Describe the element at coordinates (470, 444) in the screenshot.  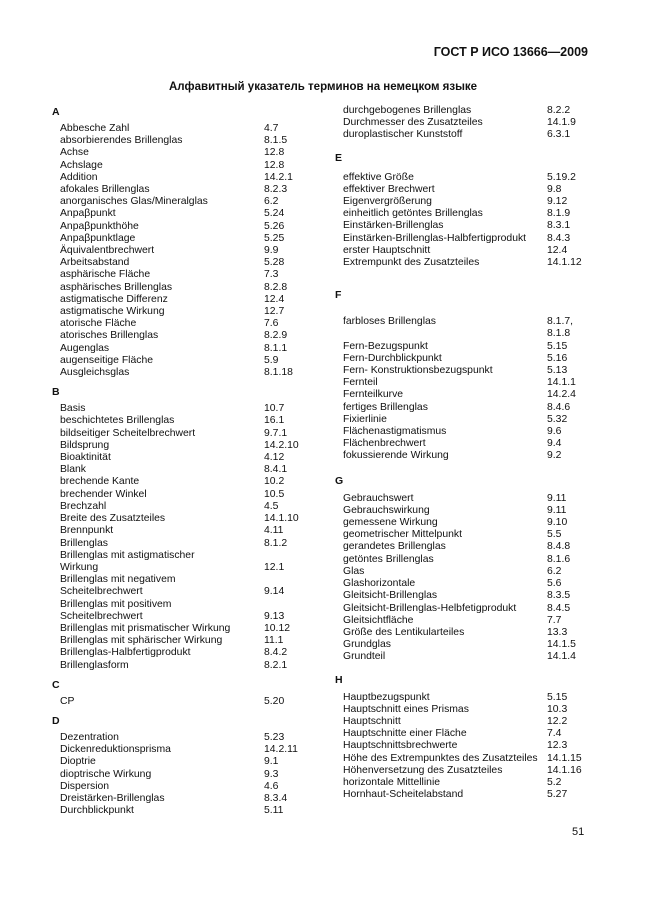
I see `index-entry: Flächenbrechwert 9.4` at that location.